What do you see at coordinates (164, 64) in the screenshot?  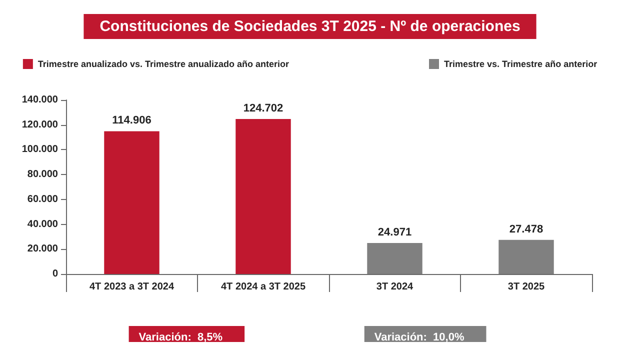 I see `legend-label: Trimestre anualizado vs. Trimestre anualizado año anterior` at bounding box center [164, 64].